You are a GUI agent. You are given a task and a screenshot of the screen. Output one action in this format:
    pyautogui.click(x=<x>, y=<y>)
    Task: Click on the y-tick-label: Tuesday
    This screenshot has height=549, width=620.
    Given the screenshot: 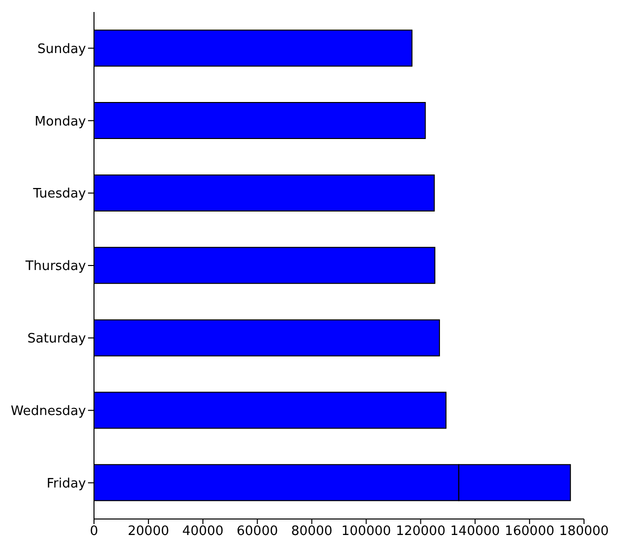 What is the action you would take?
    pyautogui.click(x=59, y=194)
    